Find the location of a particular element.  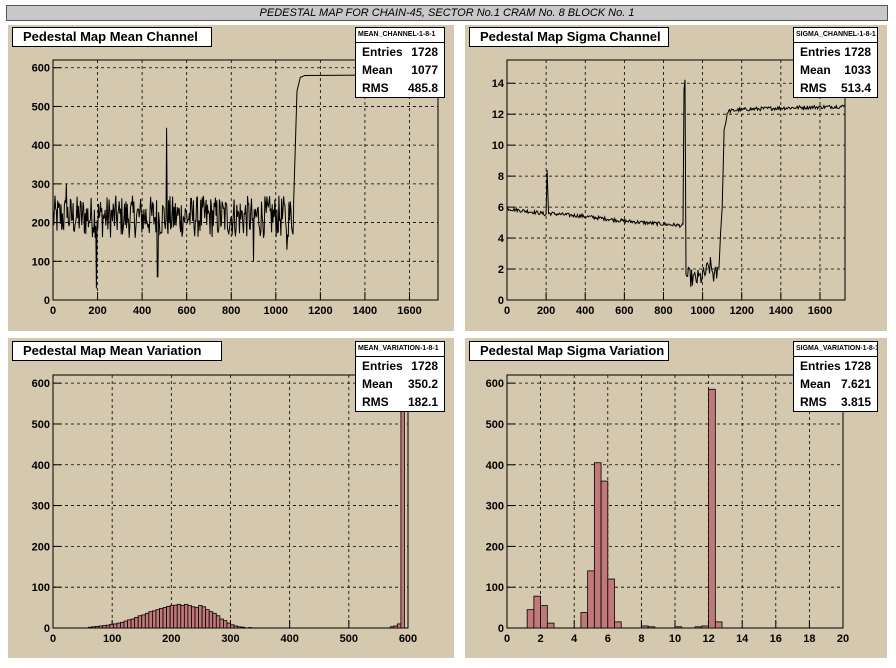

stats-value: 182.1 is located at coordinates (422, 402).